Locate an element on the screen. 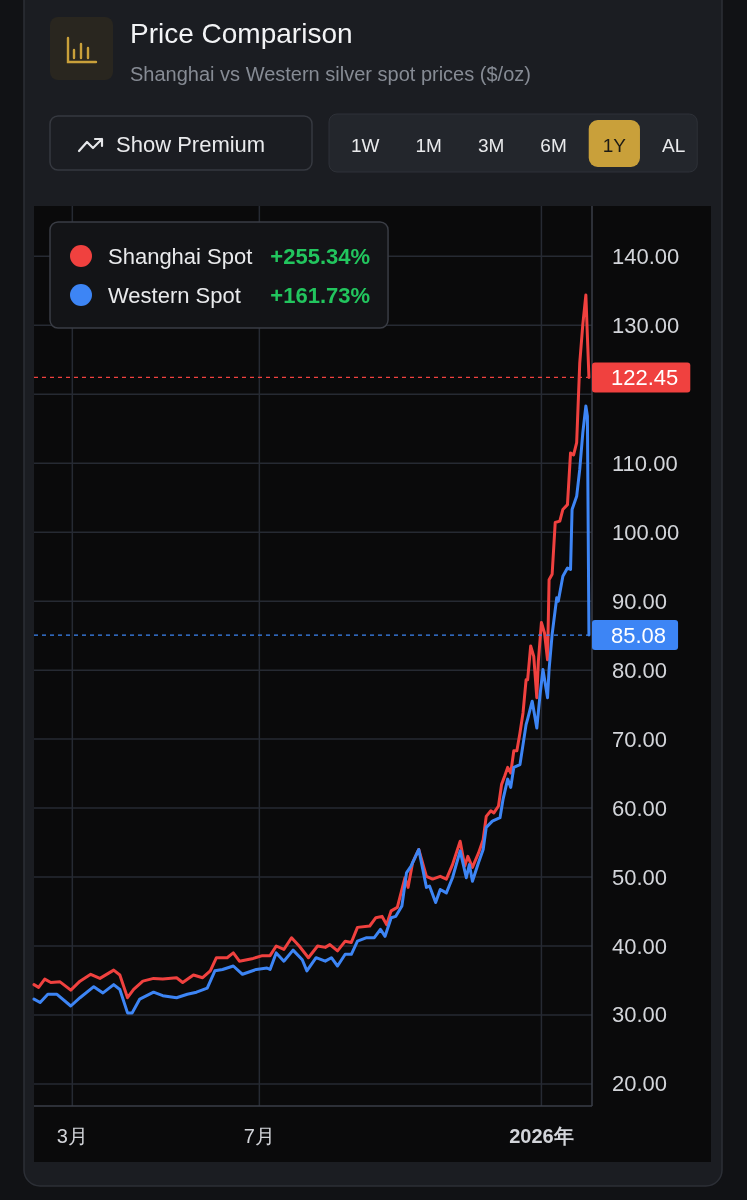 The width and height of the screenshot is (747, 1200). annotation: +161.73% is located at coordinates (320, 295).